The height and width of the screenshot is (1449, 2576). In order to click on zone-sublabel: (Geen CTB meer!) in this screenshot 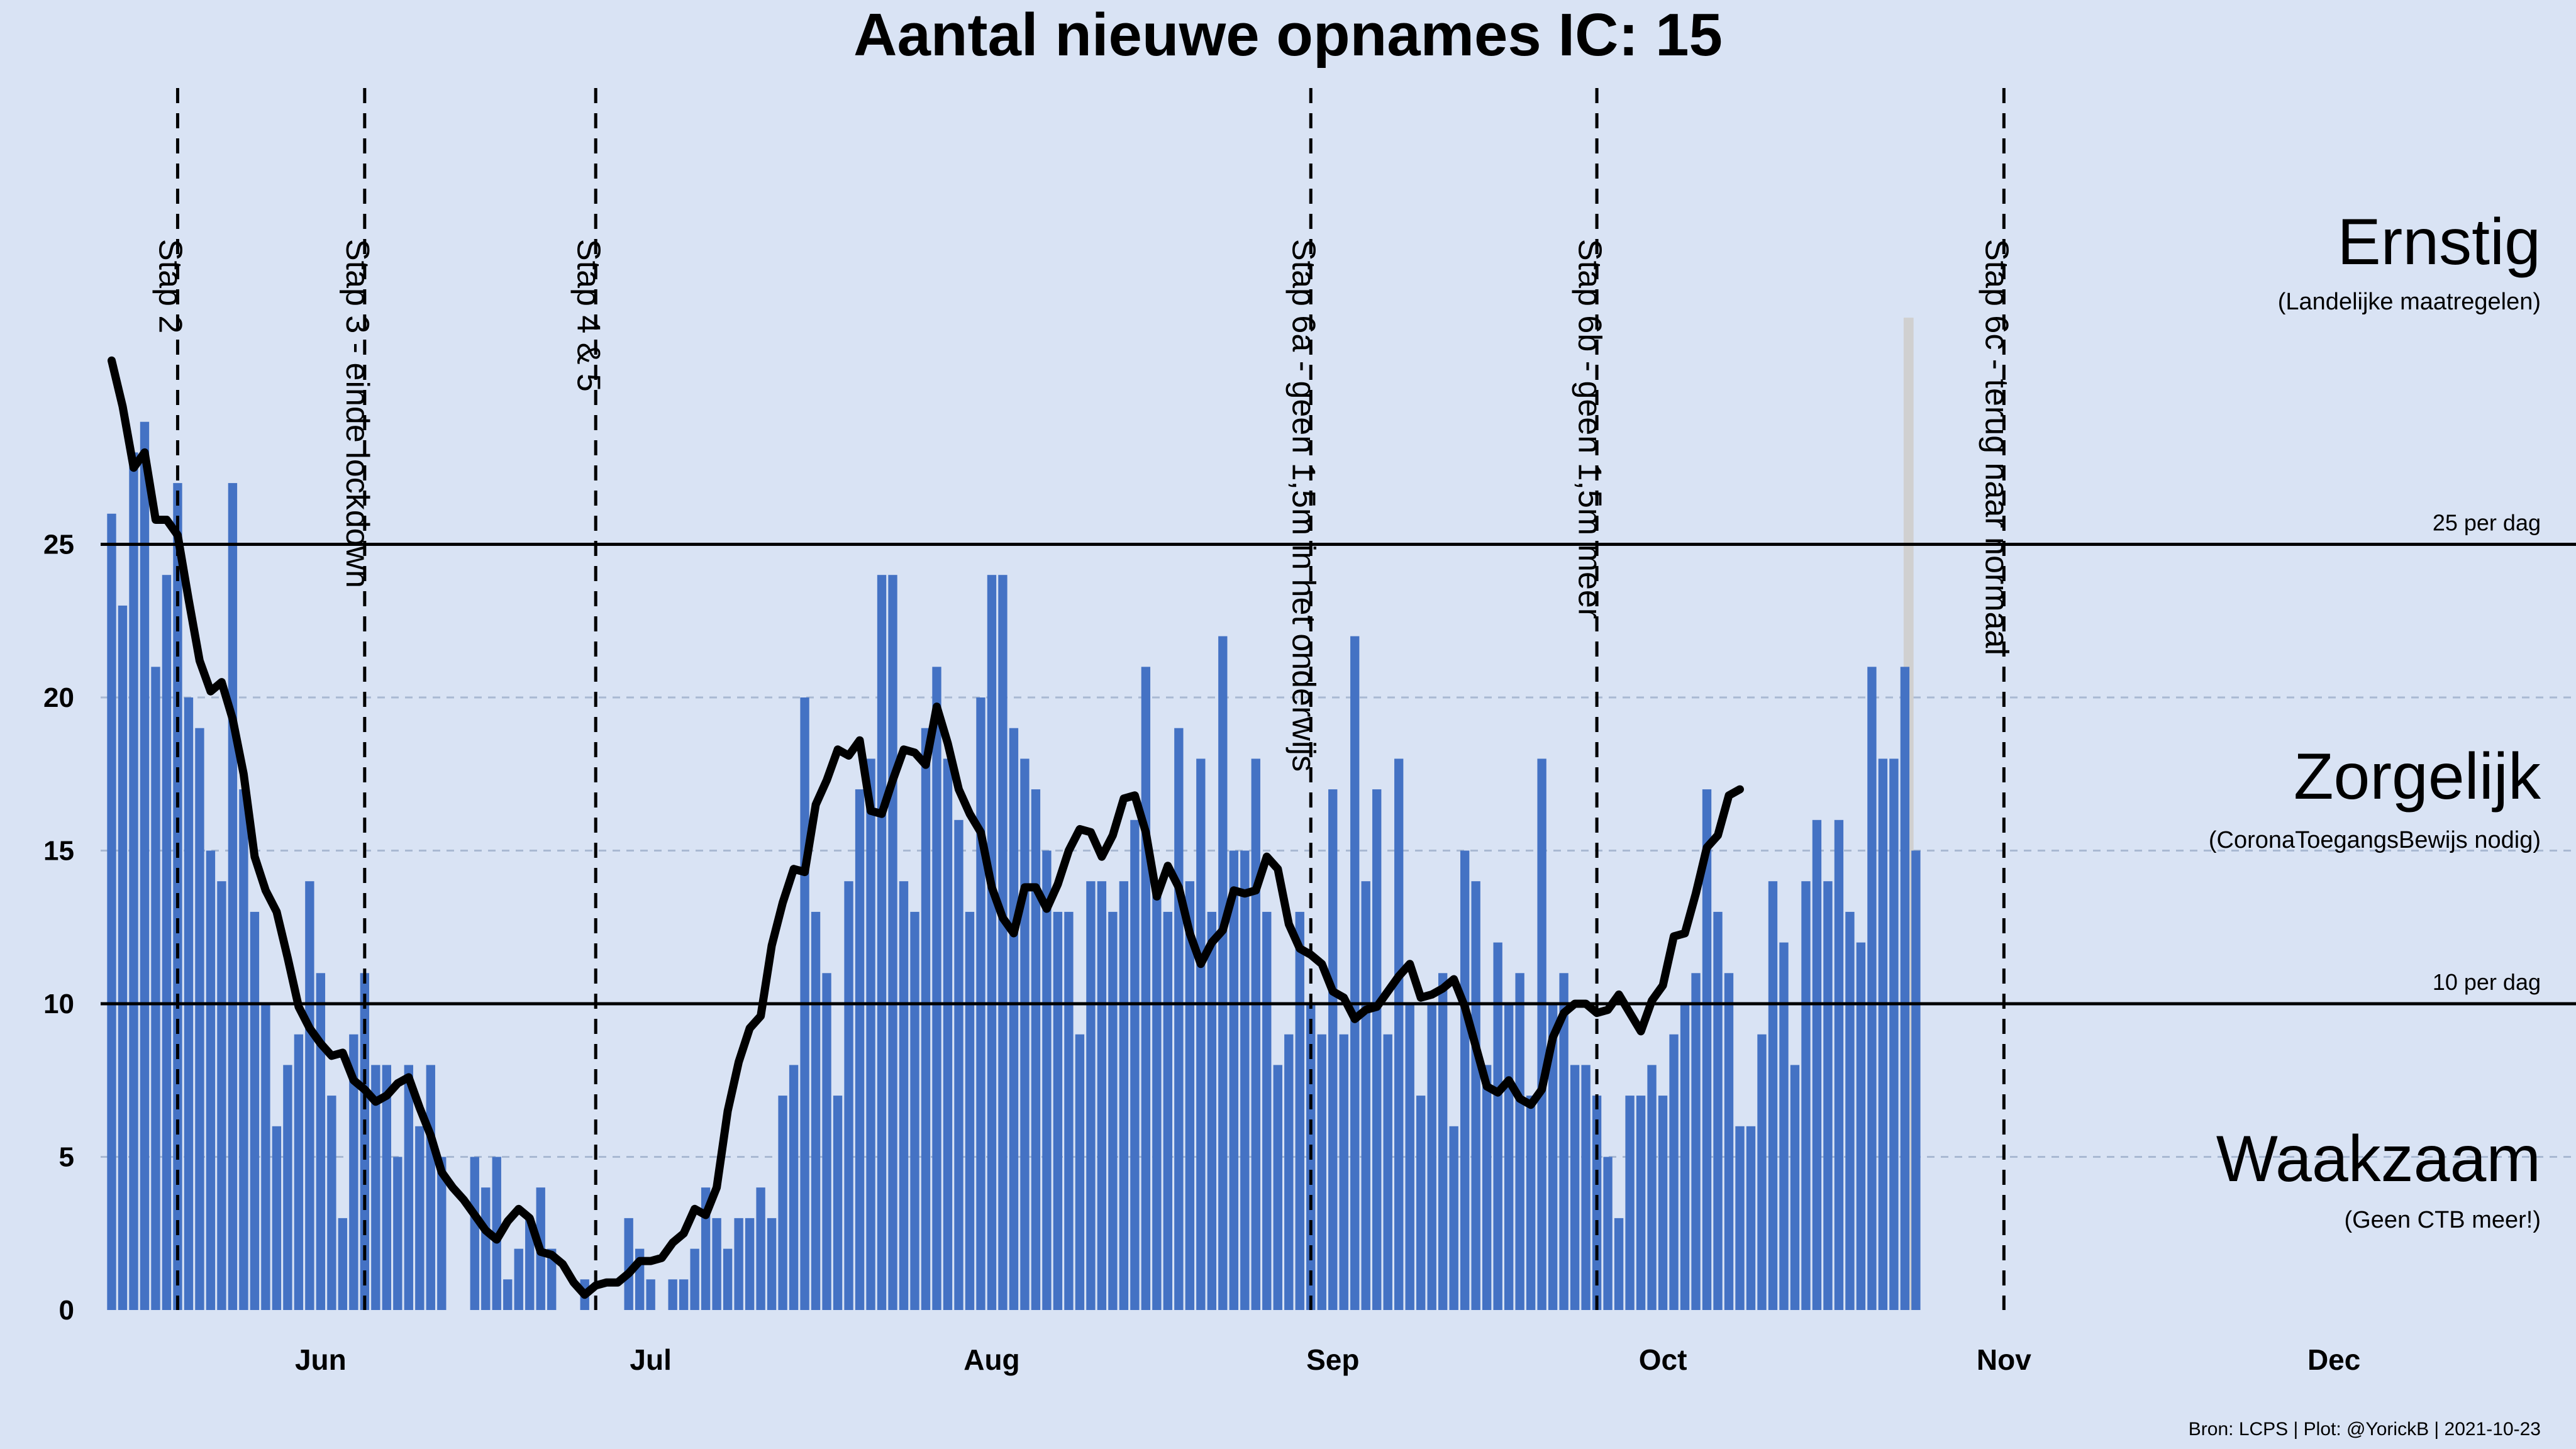, I will do `click(2442, 1220)`.